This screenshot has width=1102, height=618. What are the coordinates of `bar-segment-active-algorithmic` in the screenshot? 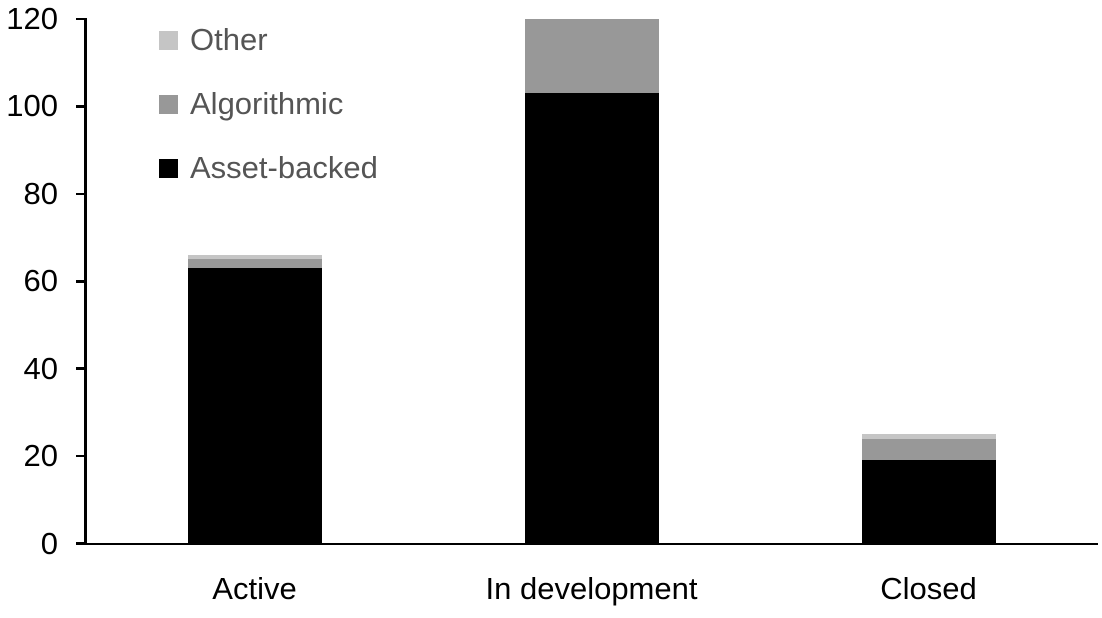 It's located at (254, 264).